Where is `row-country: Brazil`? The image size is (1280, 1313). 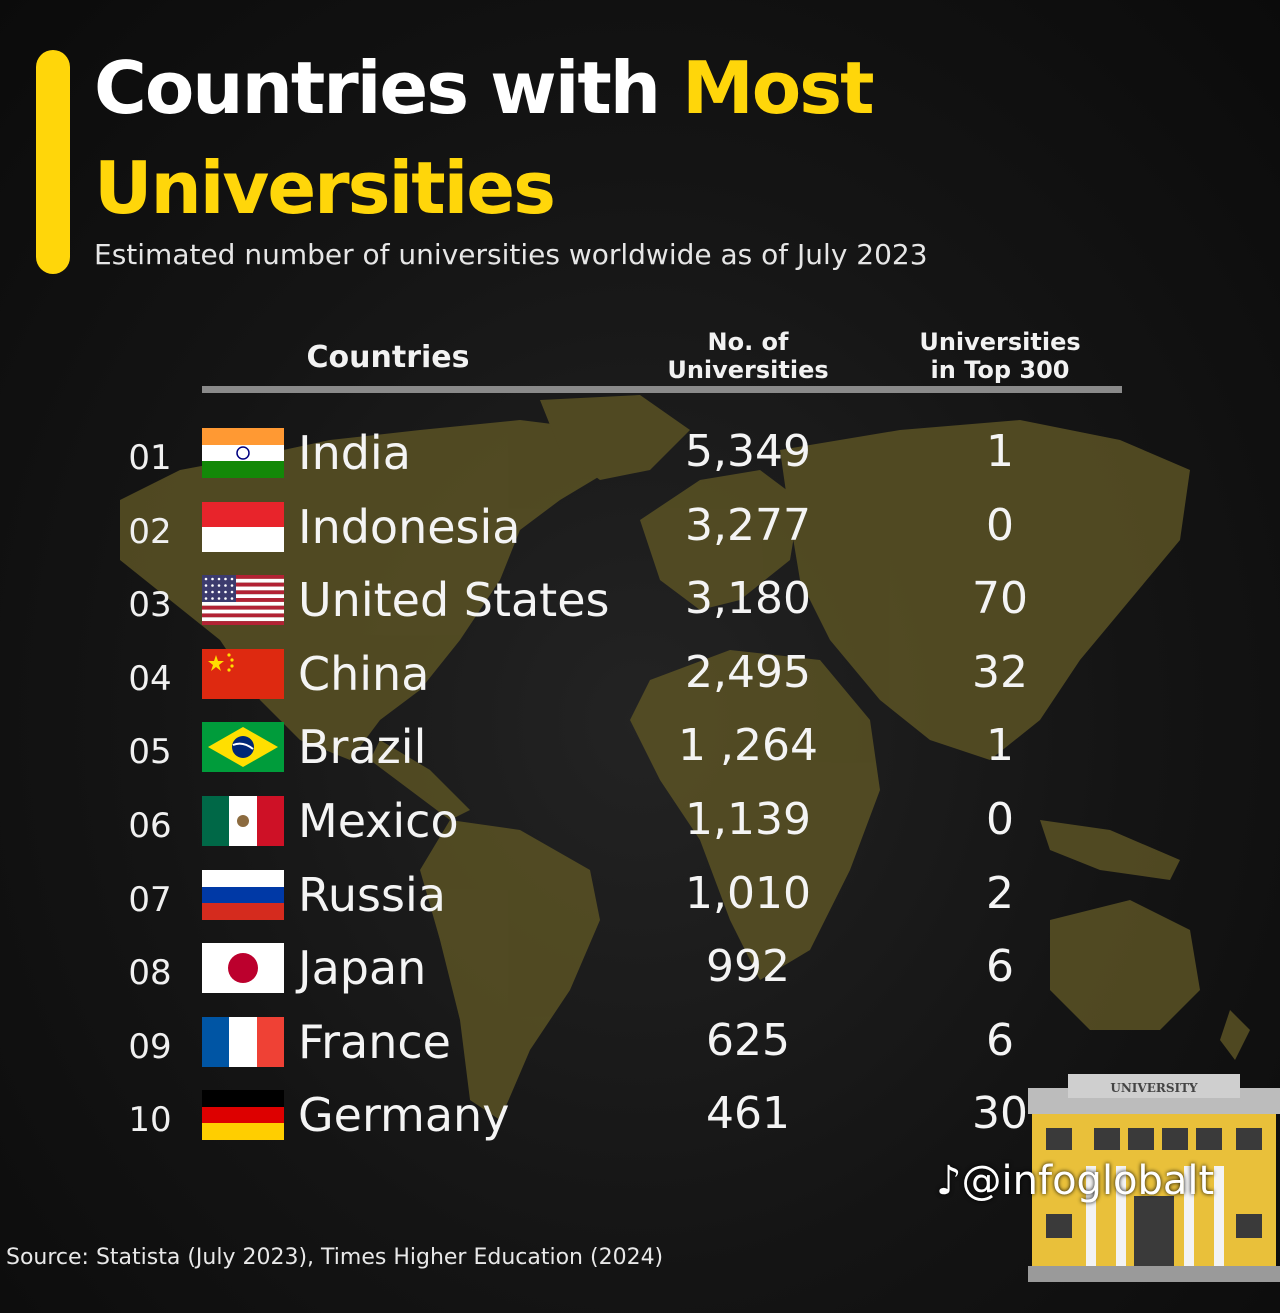 row-country: Brazil is located at coordinates (362, 747).